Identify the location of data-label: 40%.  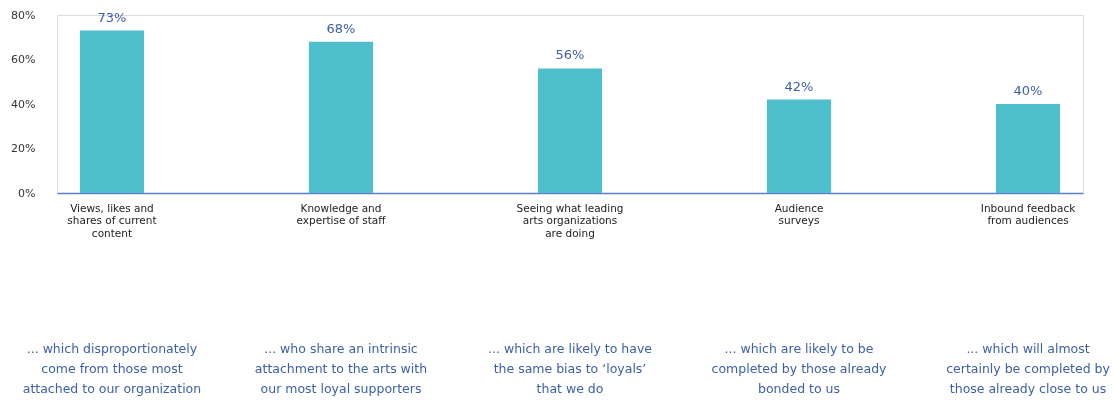
(1028, 90).